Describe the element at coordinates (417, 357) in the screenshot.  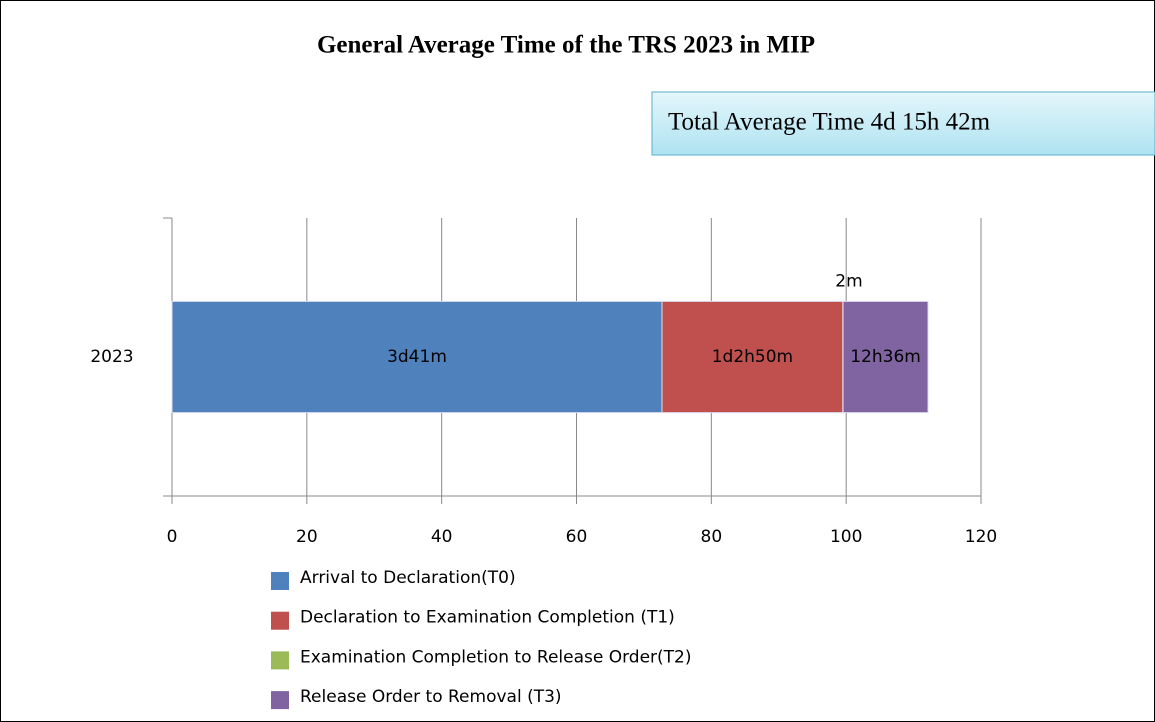
I see `data-label: 3d41m` at that location.